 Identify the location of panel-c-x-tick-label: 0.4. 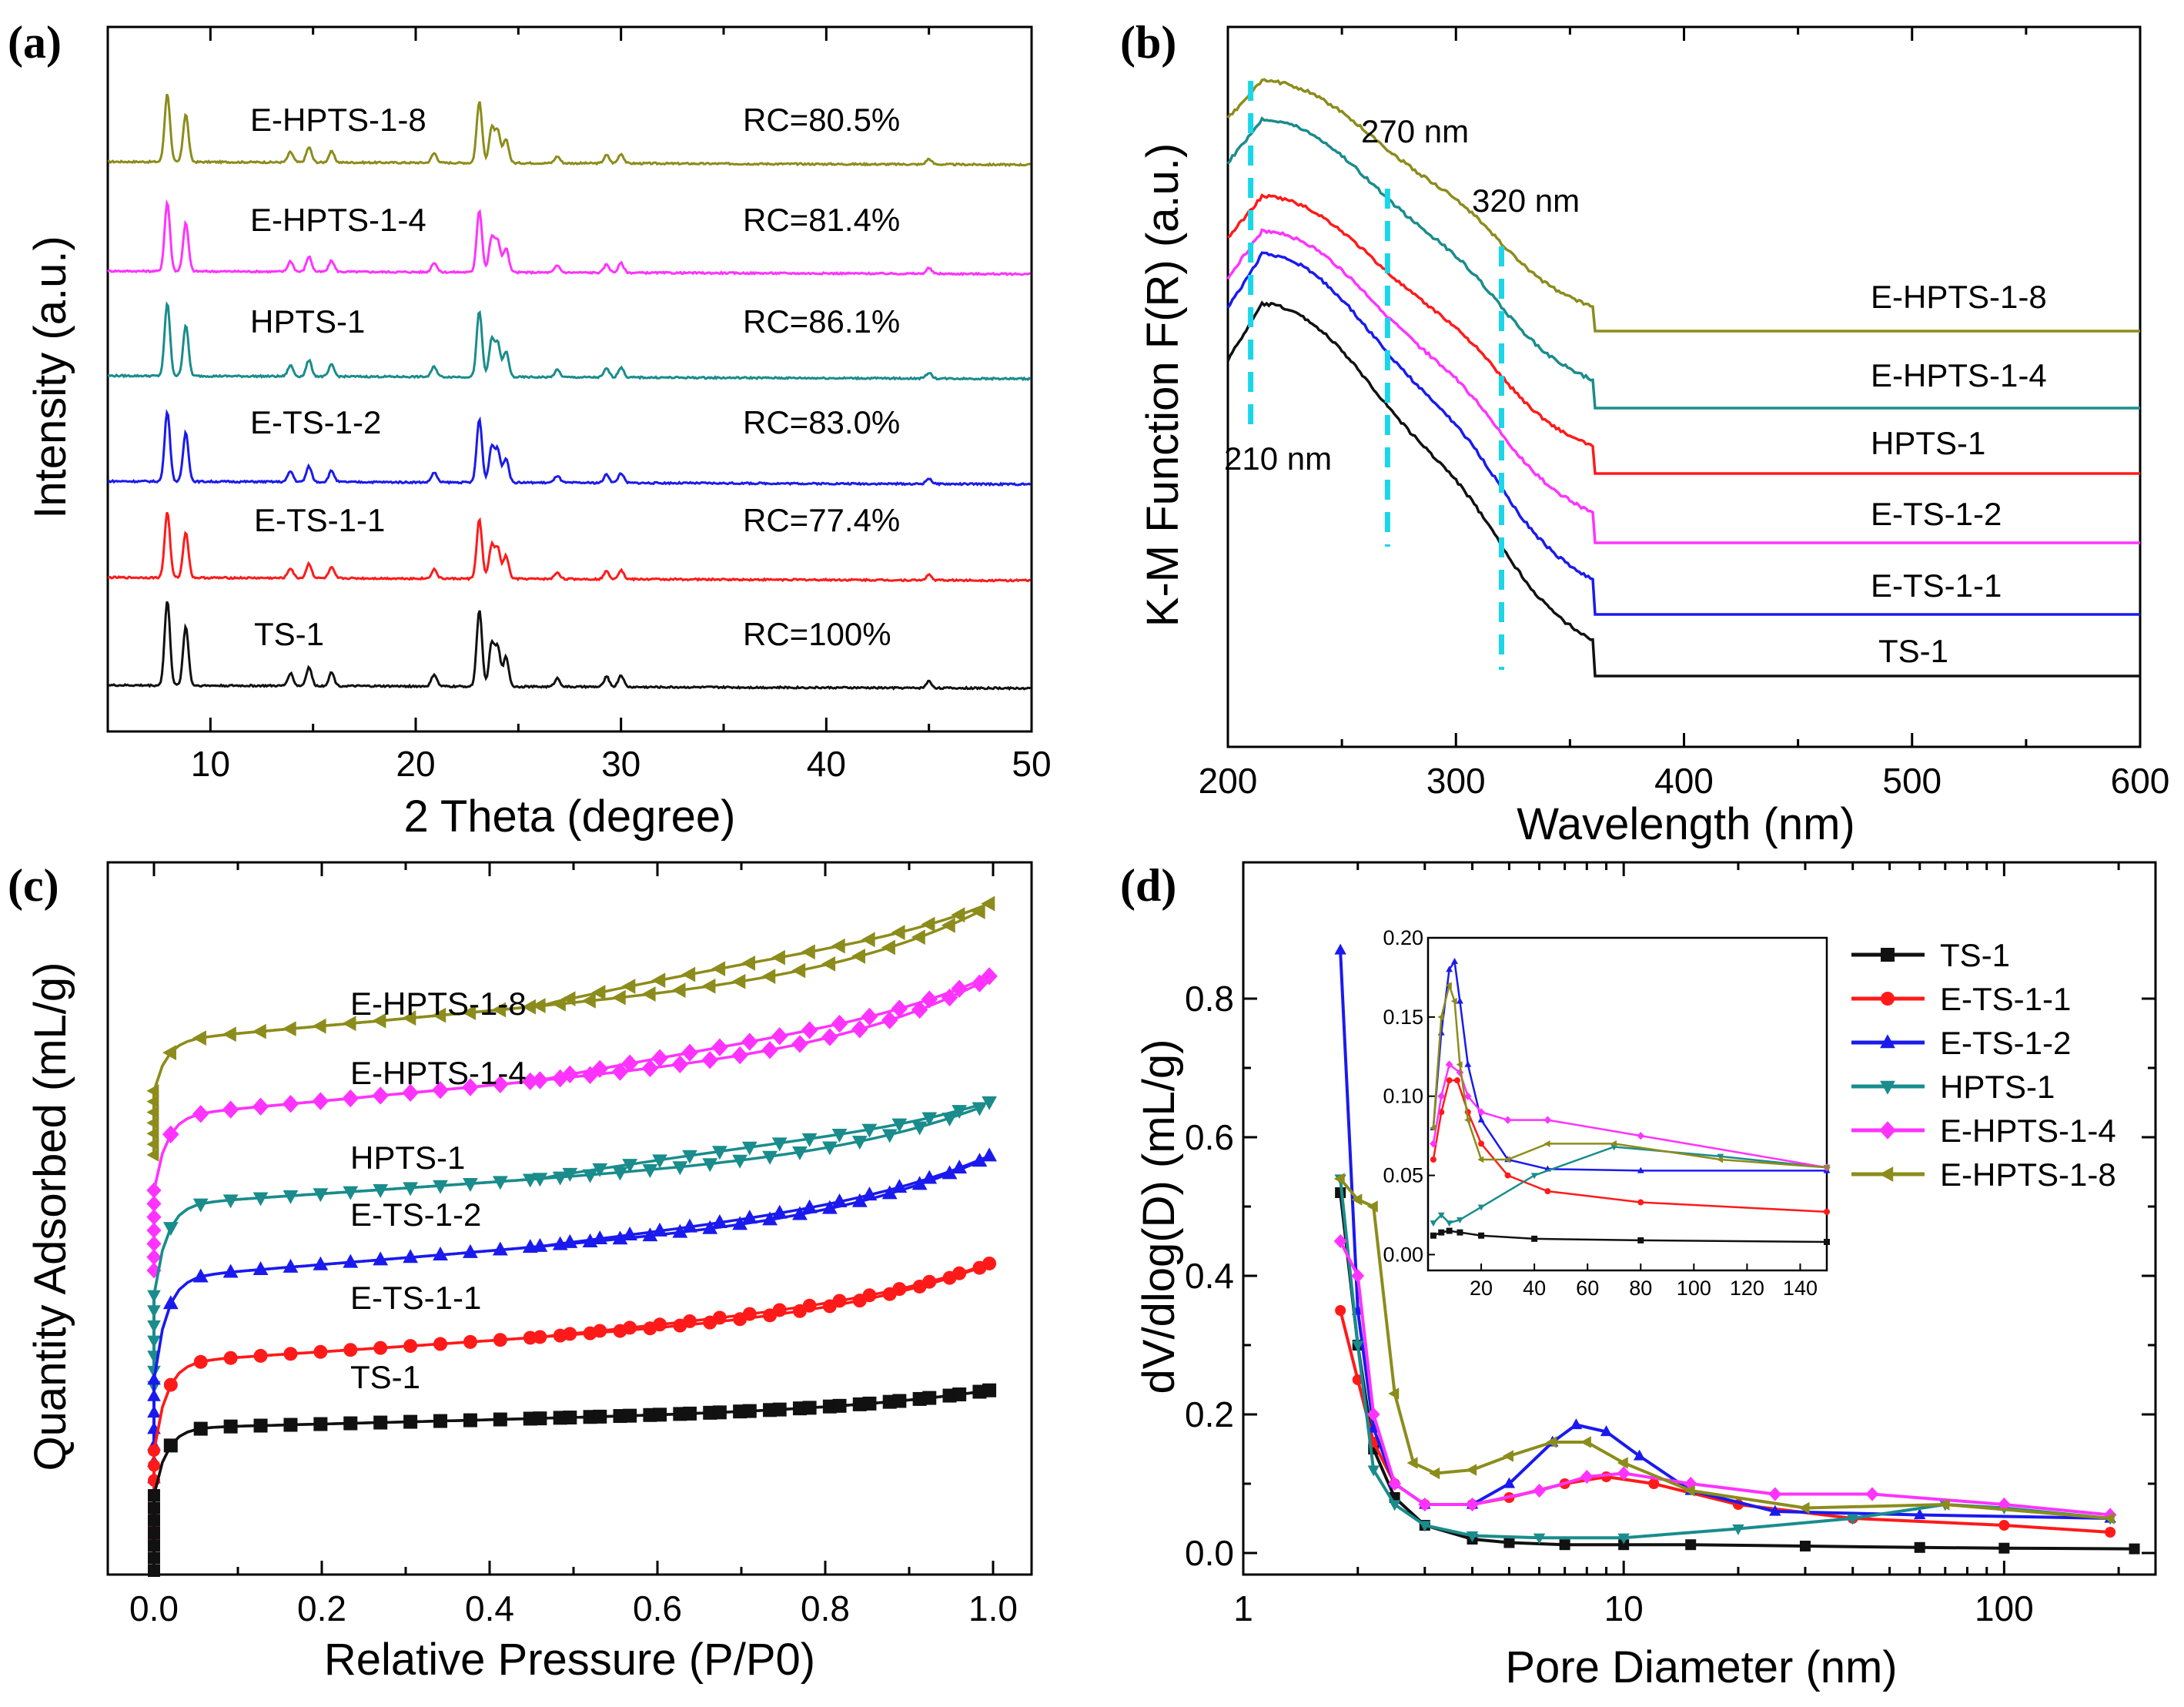
(490, 1608).